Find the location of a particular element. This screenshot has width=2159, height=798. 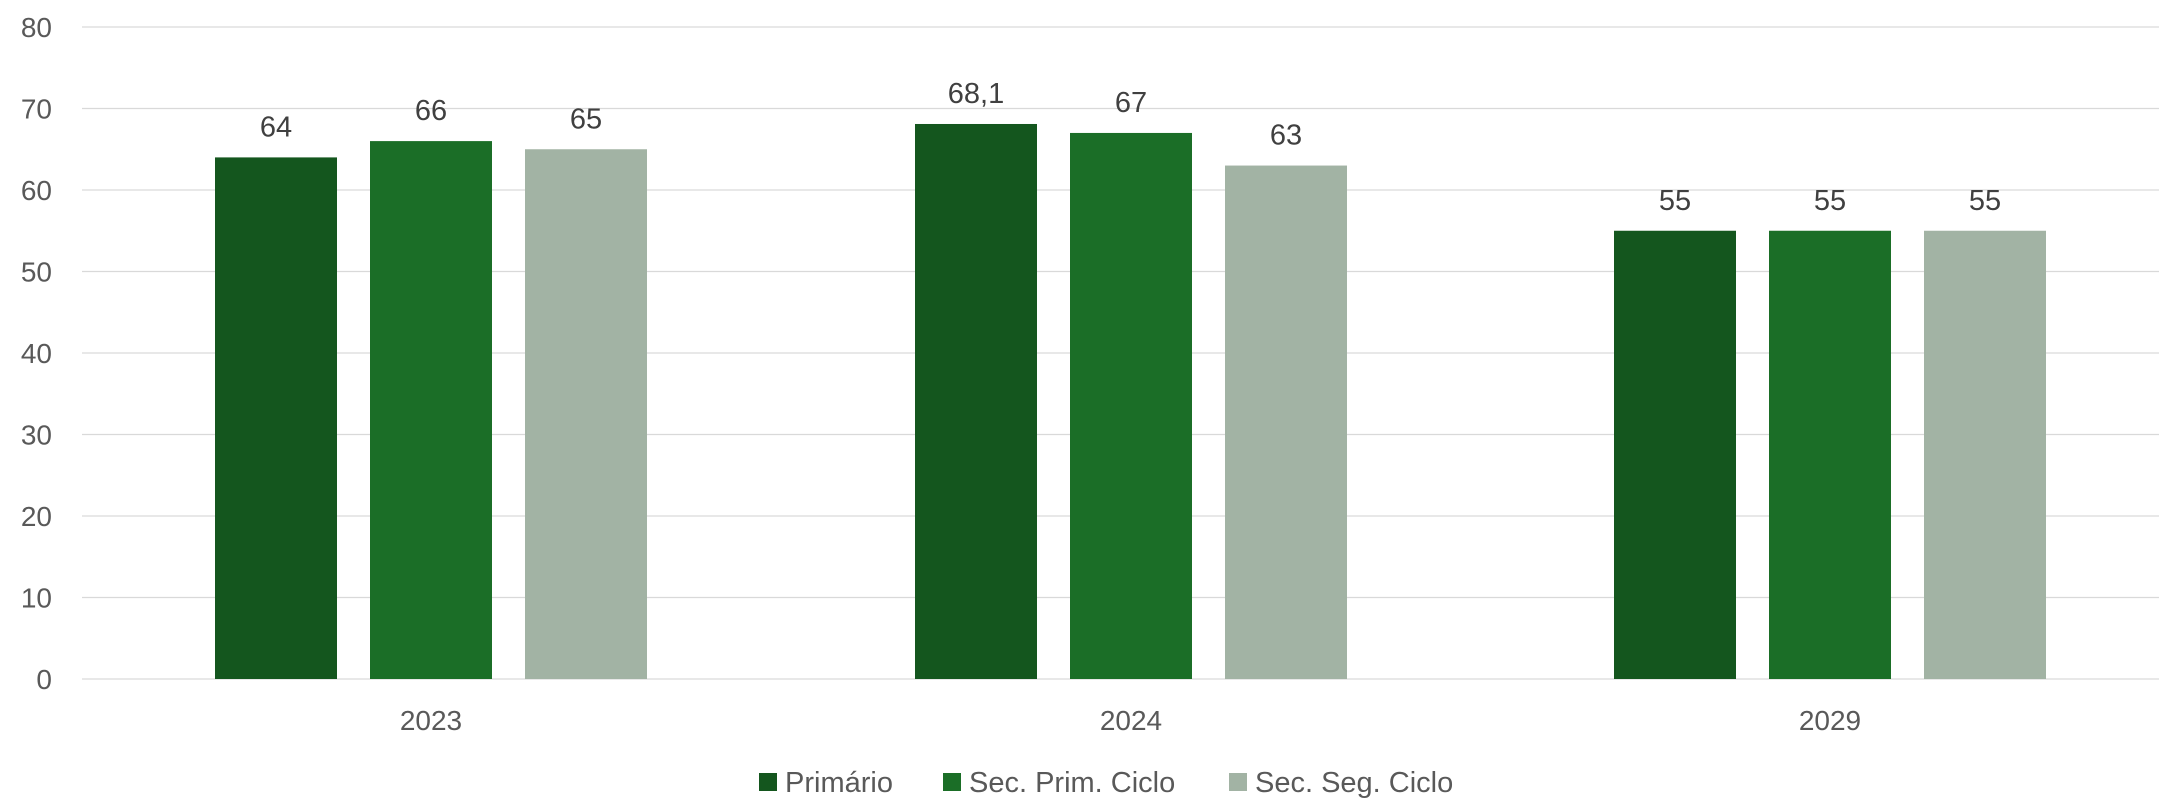

y-tick-label: 30 is located at coordinates (36, 435).